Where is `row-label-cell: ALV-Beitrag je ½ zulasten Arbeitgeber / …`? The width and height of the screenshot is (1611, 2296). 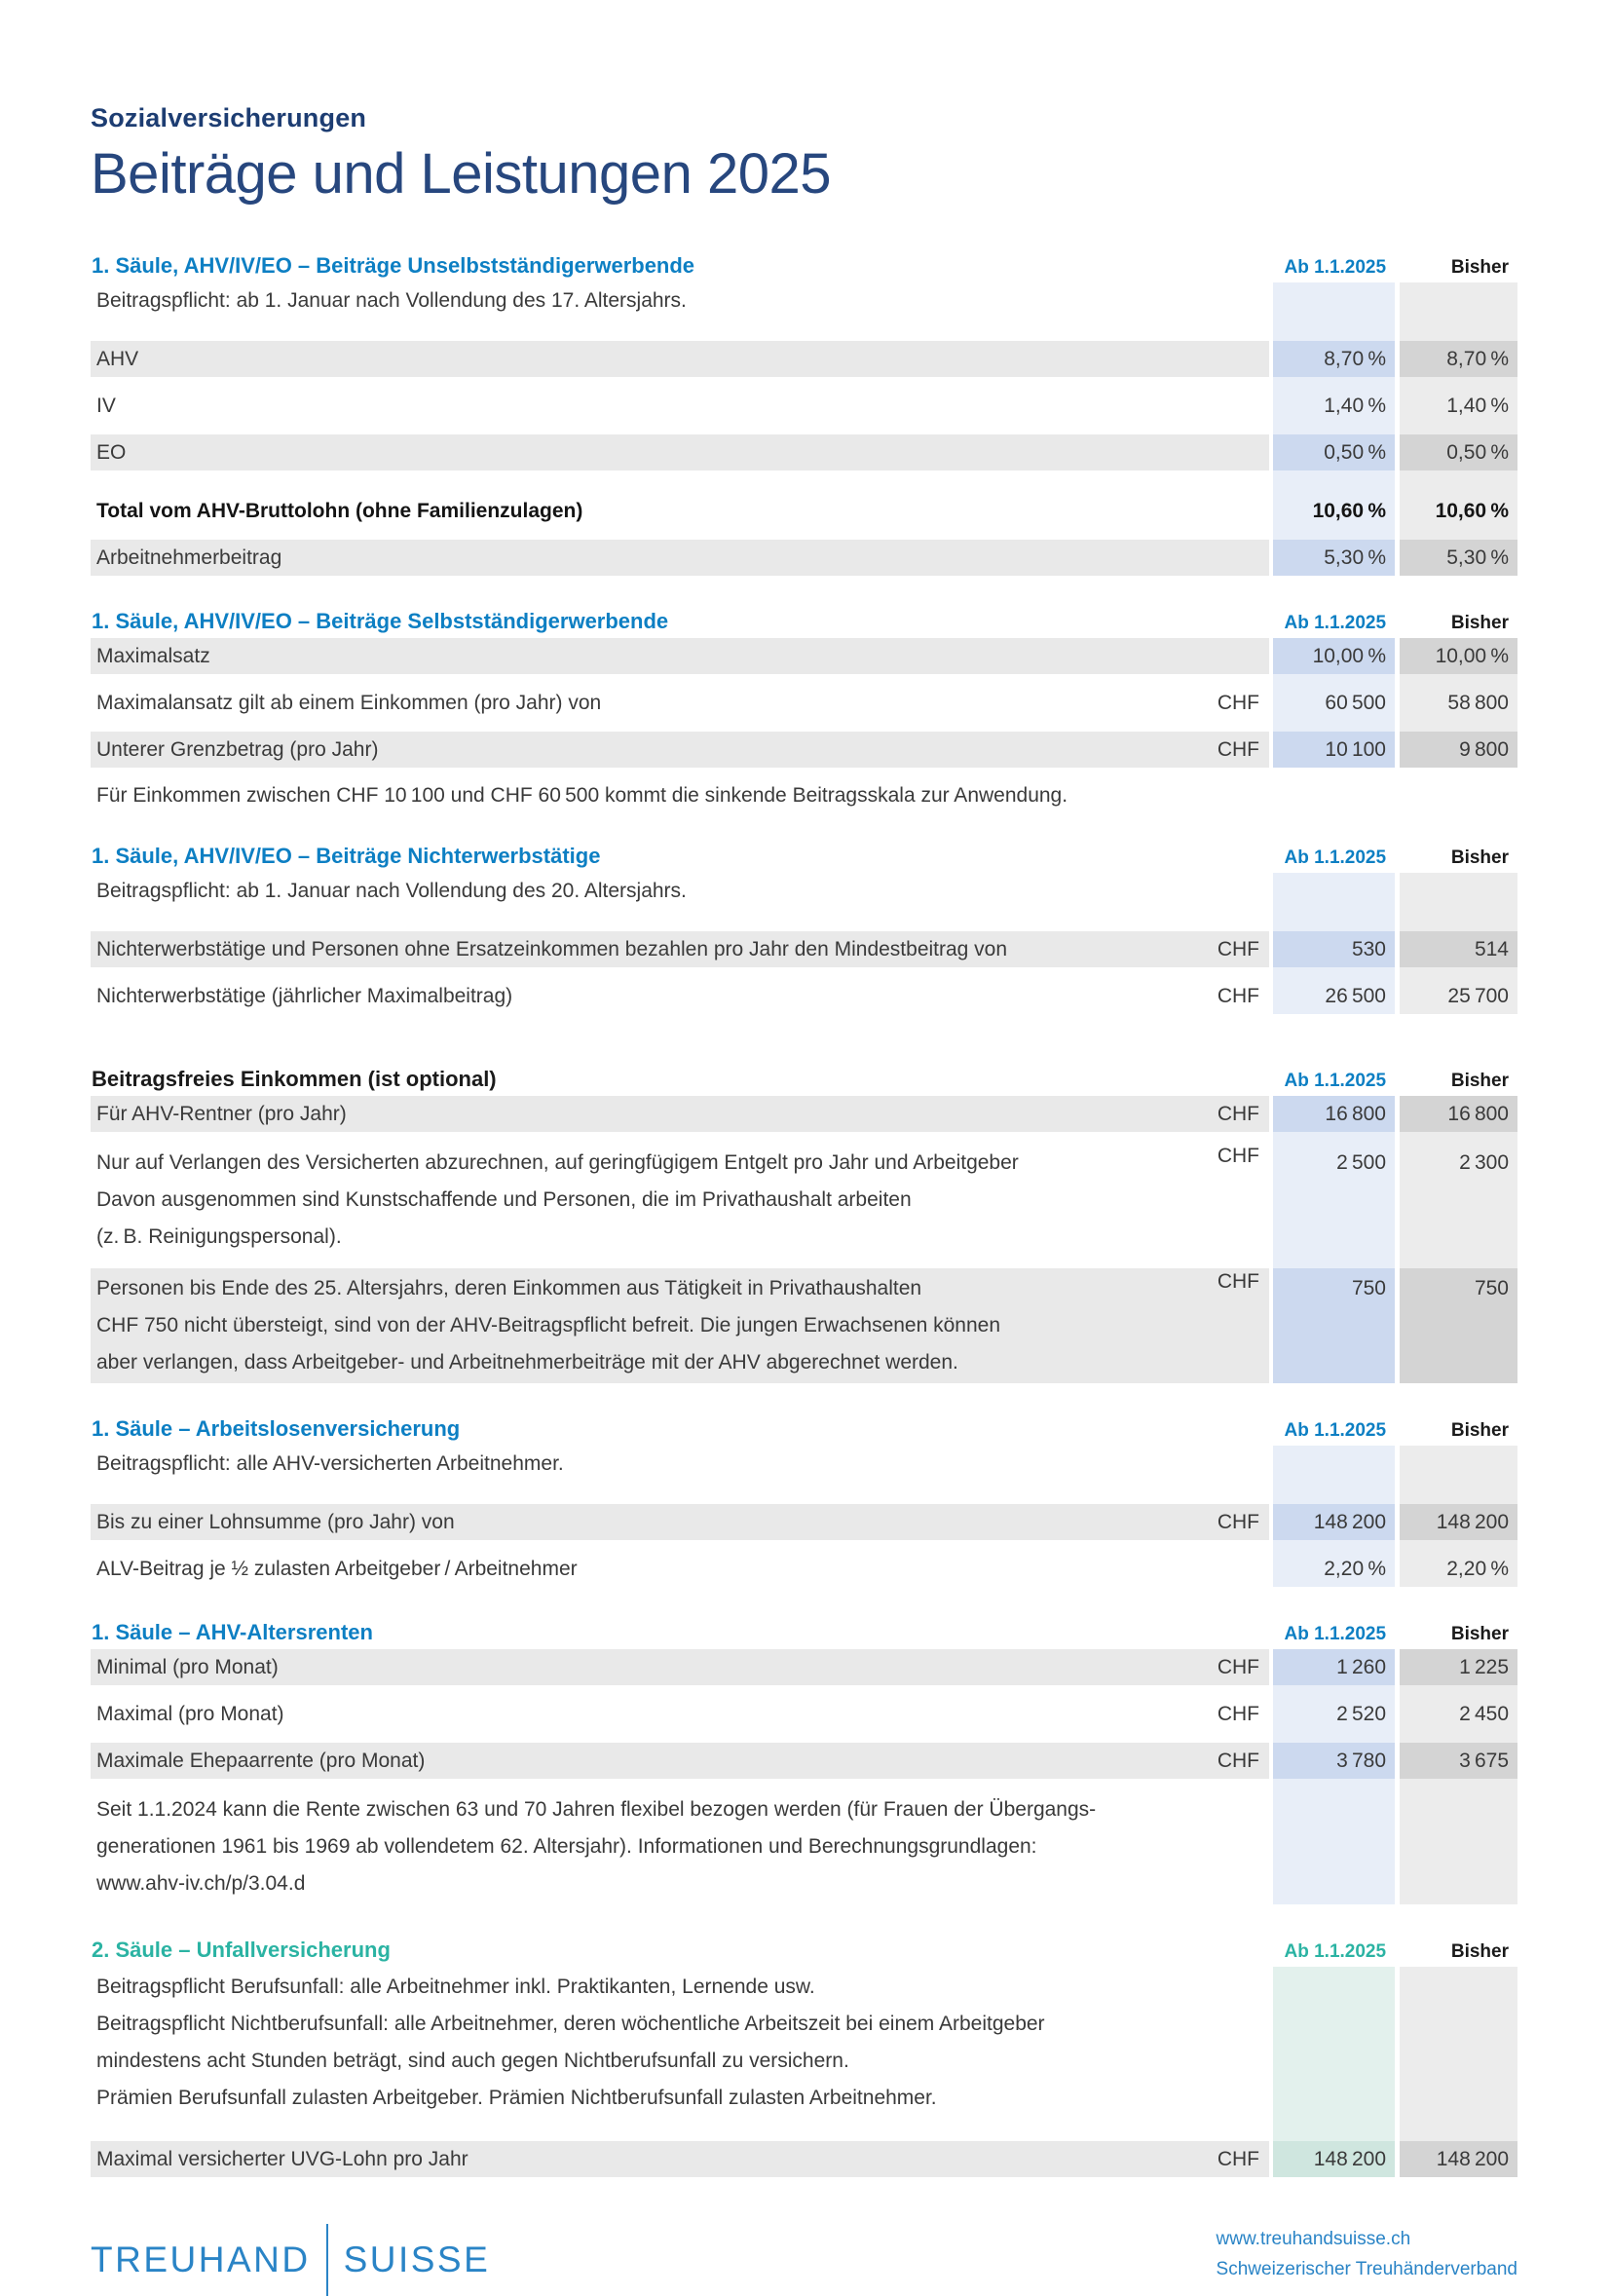 row-label-cell: ALV-Beitrag je ½ zulasten Arbeitgeber / … is located at coordinates (680, 1569).